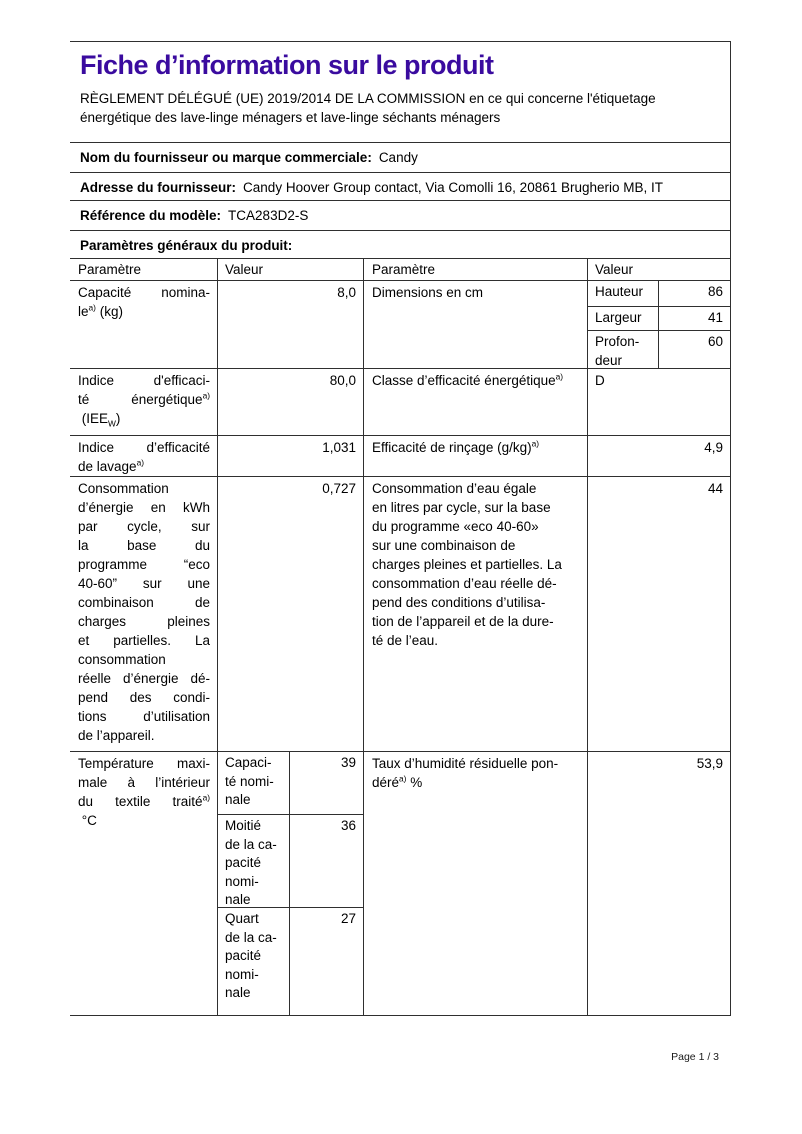 Image resolution: width=802 pixels, height=1134 pixels. I want to click on eei-value: 80,0, so click(290, 402).